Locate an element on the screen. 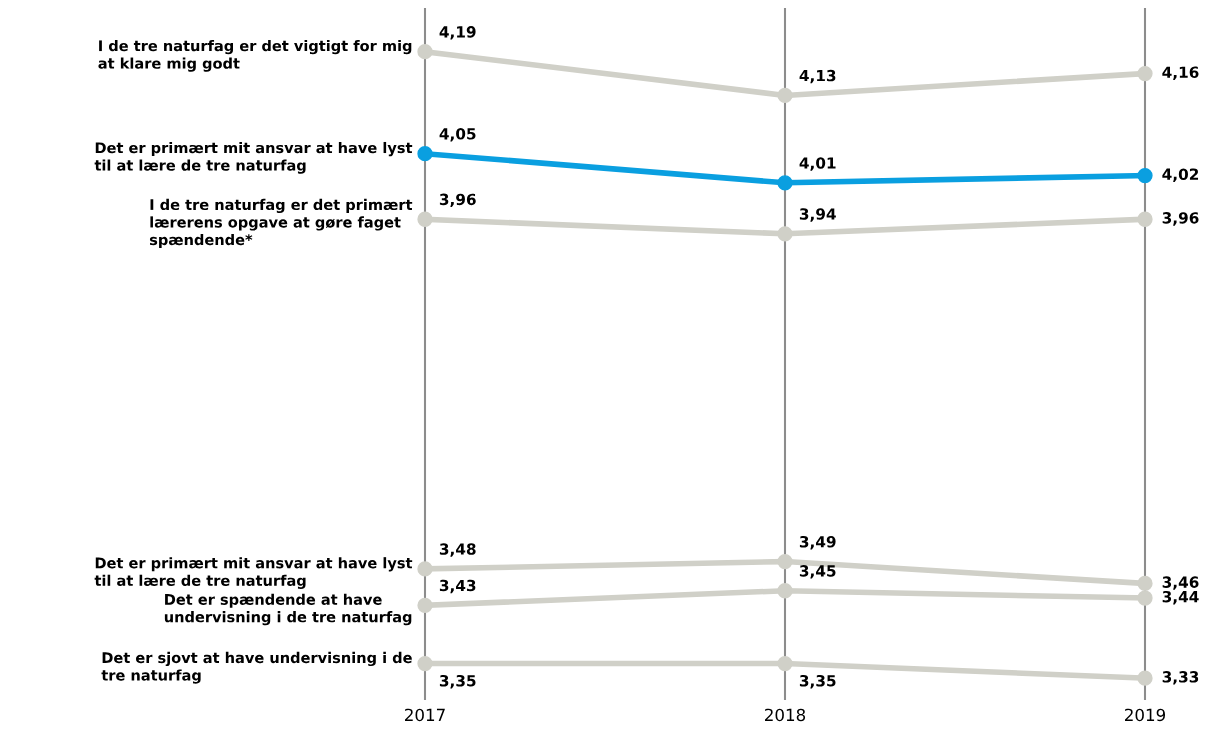  data-label: 3,94 is located at coordinates (817, 215).